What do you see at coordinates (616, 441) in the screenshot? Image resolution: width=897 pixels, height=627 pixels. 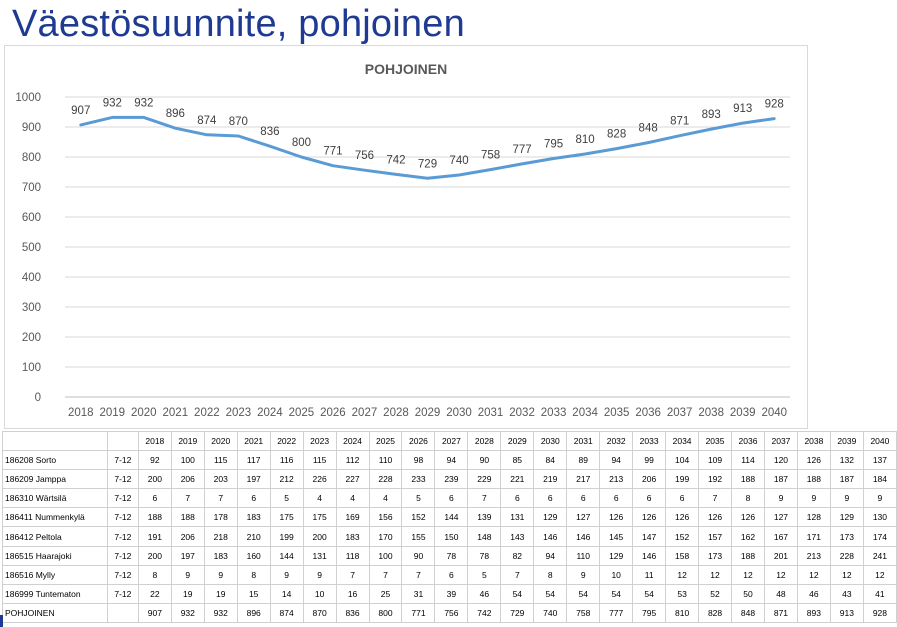 I see `table-header-cell: 2032` at bounding box center [616, 441].